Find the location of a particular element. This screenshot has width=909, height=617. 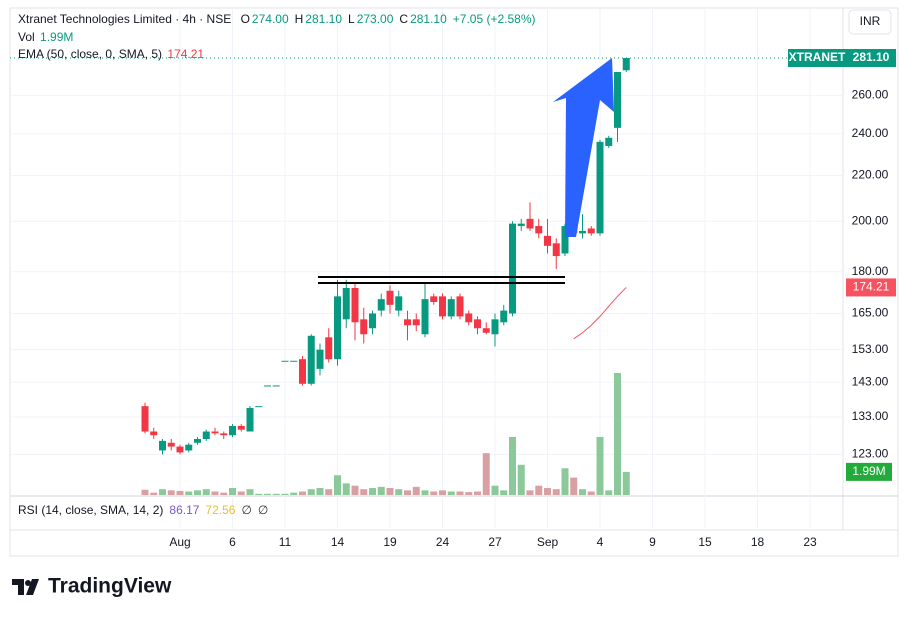

symbol-tag is located at coordinates (817, 58).